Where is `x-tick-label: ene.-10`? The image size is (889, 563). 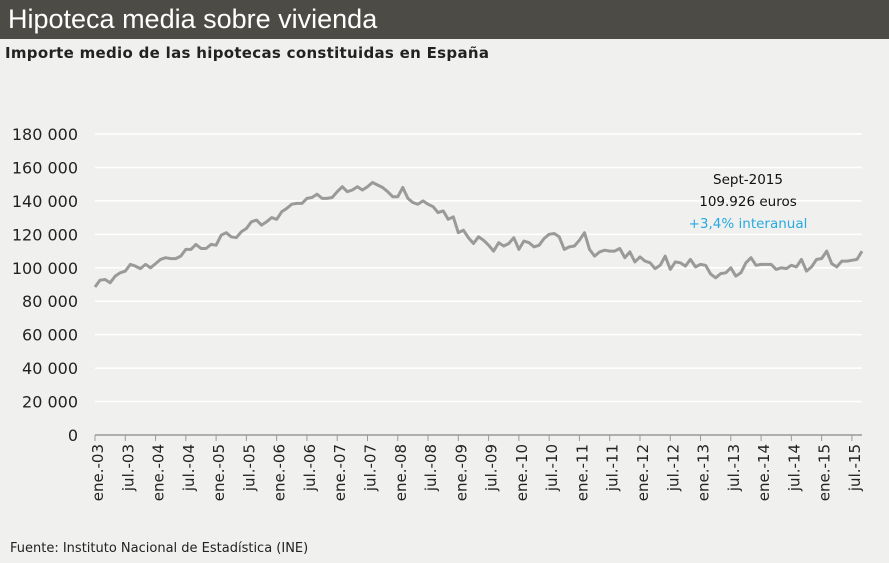
x-tick-label: ene.-10 is located at coordinates (522, 472).